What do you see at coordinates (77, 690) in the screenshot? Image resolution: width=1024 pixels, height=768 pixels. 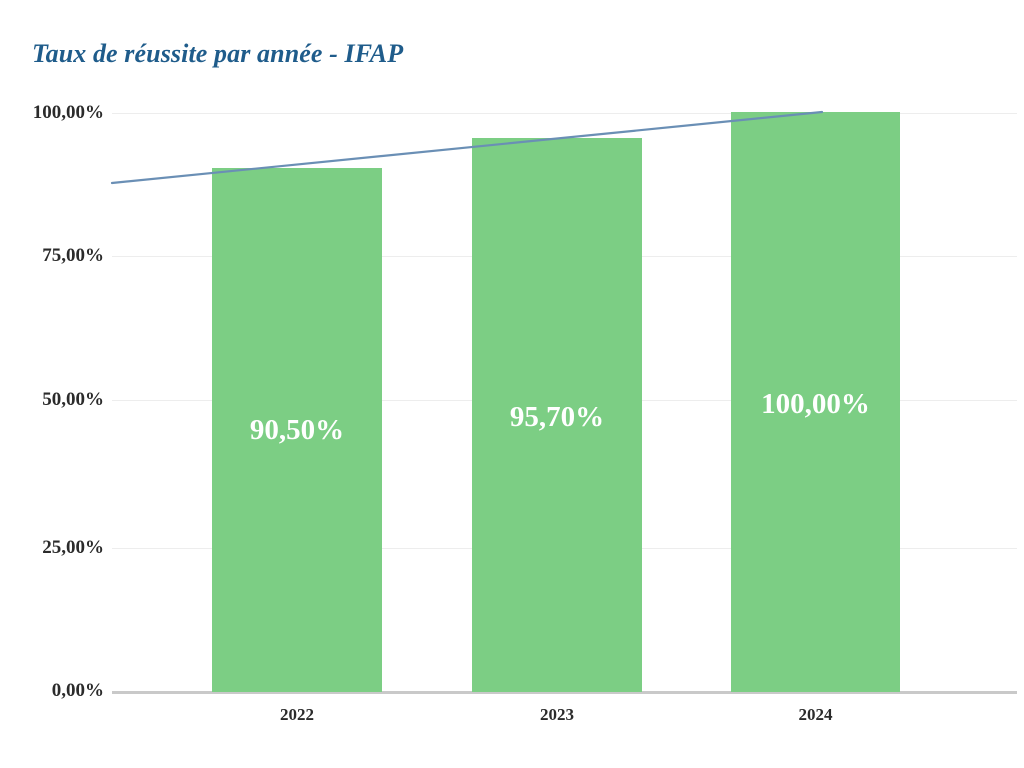 I see `y-tick-label-0: 0,00%` at bounding box center [77, 690].